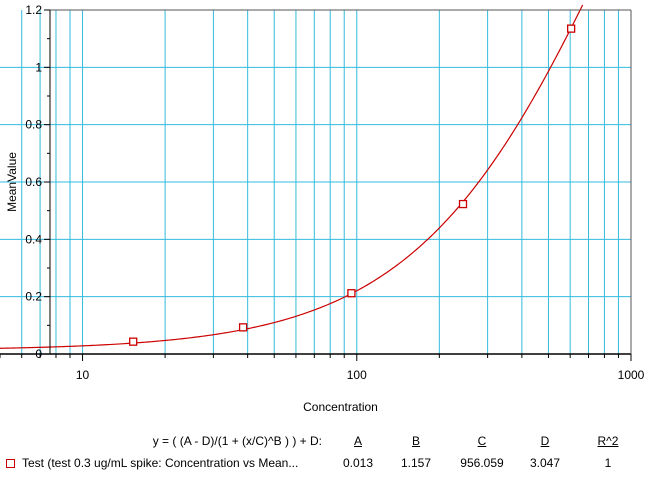  Describe the element at coordinates (33, 125) in the screenshot. I see `y-tick-label: 0.8` at that location.